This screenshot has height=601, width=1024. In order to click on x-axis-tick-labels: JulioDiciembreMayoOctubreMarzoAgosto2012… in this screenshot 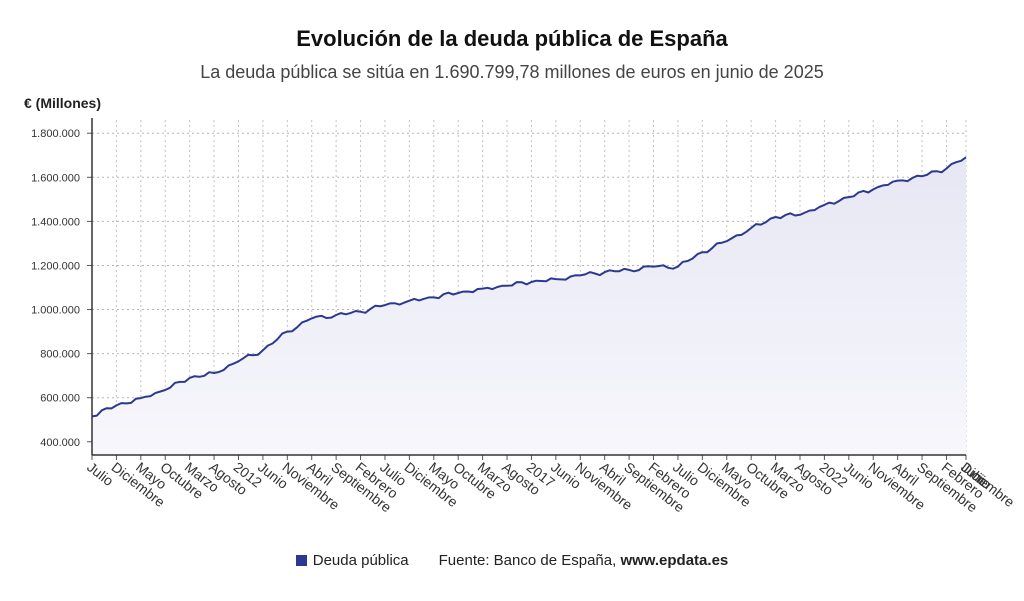, I will do `click(551, 487)`.